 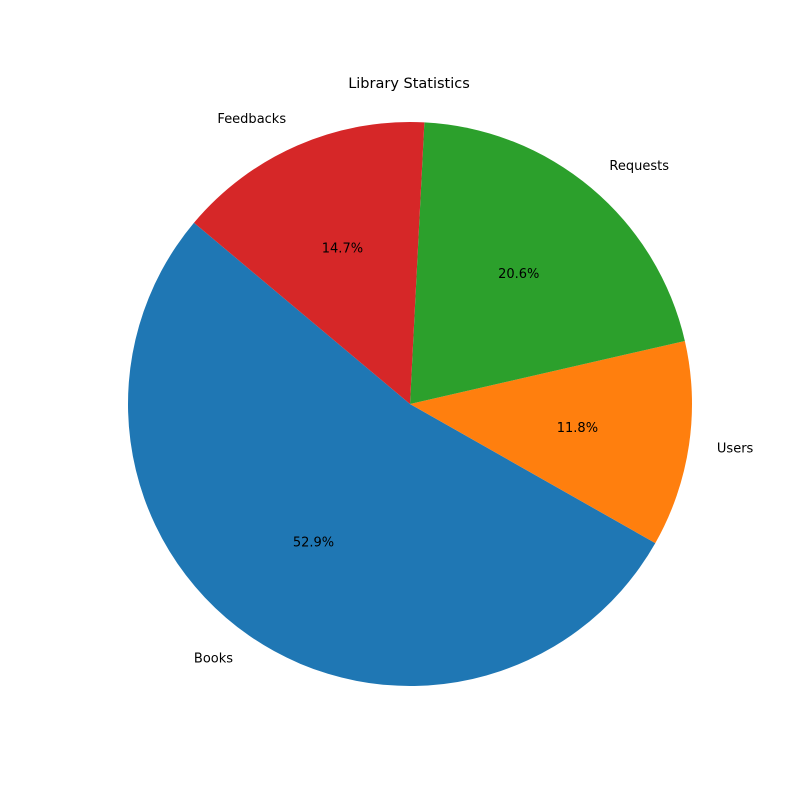 What do you see at coordinates (547, 263) in the screenshot?
I see `pie-slice-requests` at bounding box center [547, 263].